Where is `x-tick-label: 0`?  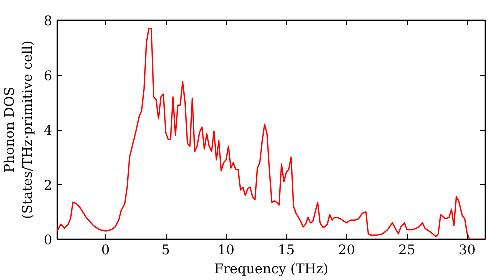 x-tick-label: 0 is located at coordinates (105, 251).